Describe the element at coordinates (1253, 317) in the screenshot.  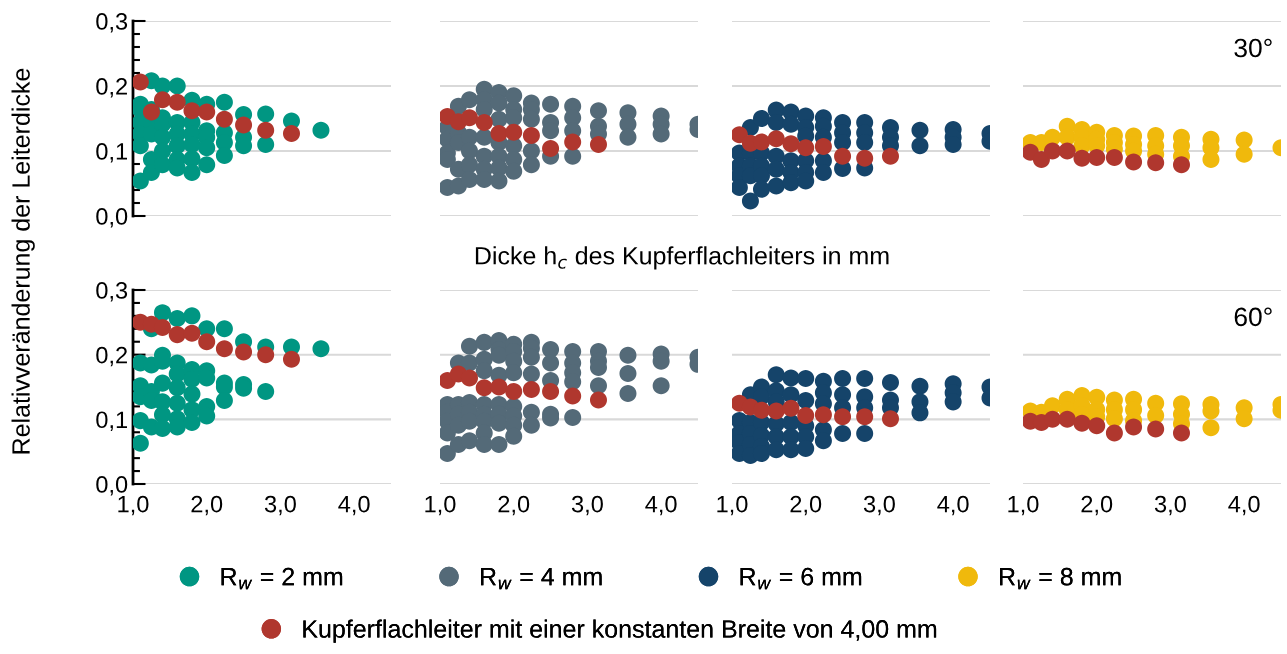
I see `annotation: 60°` at that location.